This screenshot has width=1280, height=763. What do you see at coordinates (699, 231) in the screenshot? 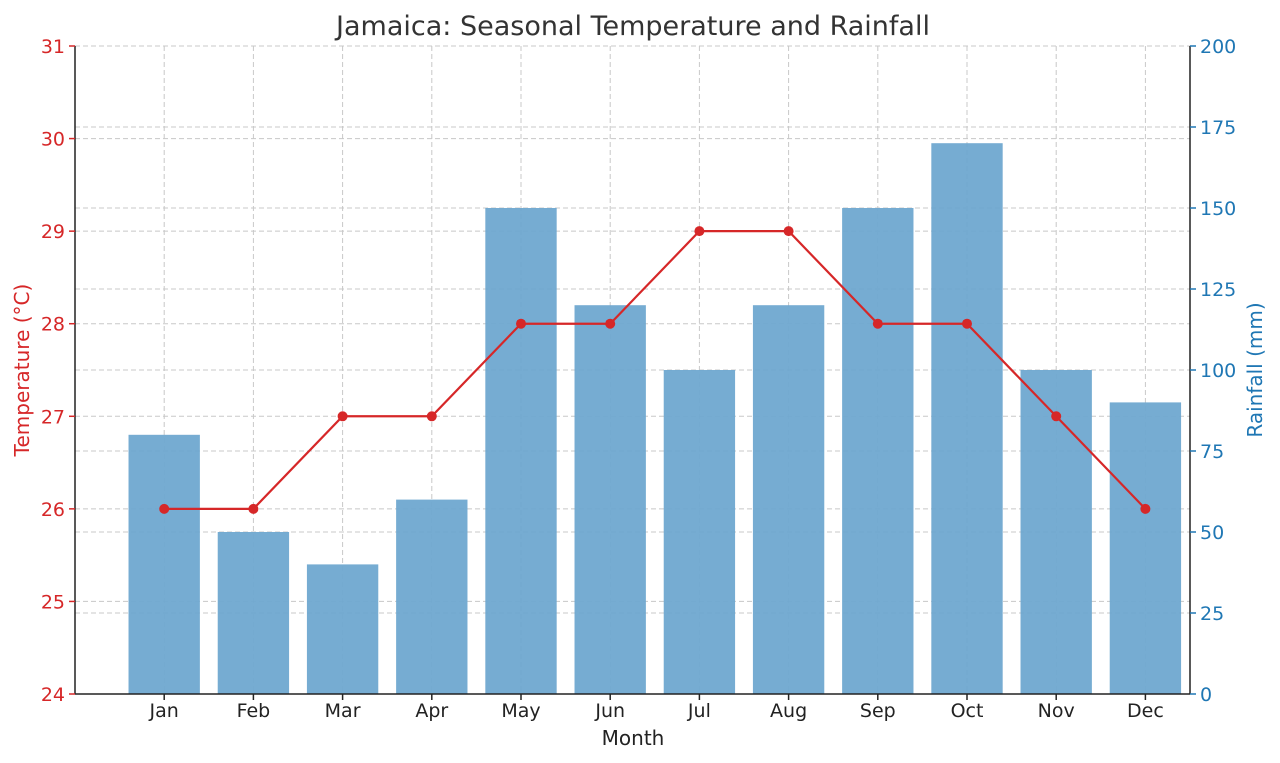
I see `temperature-point-jul` at bounding box center [699, 231].